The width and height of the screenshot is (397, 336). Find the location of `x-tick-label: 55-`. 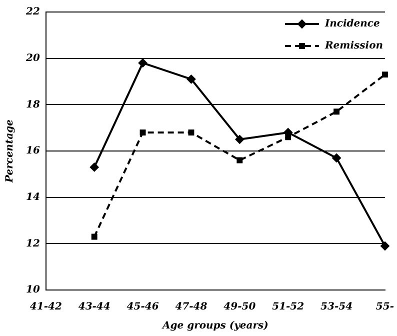

x-tick-label: 55- is located at coordinates (385, 307).